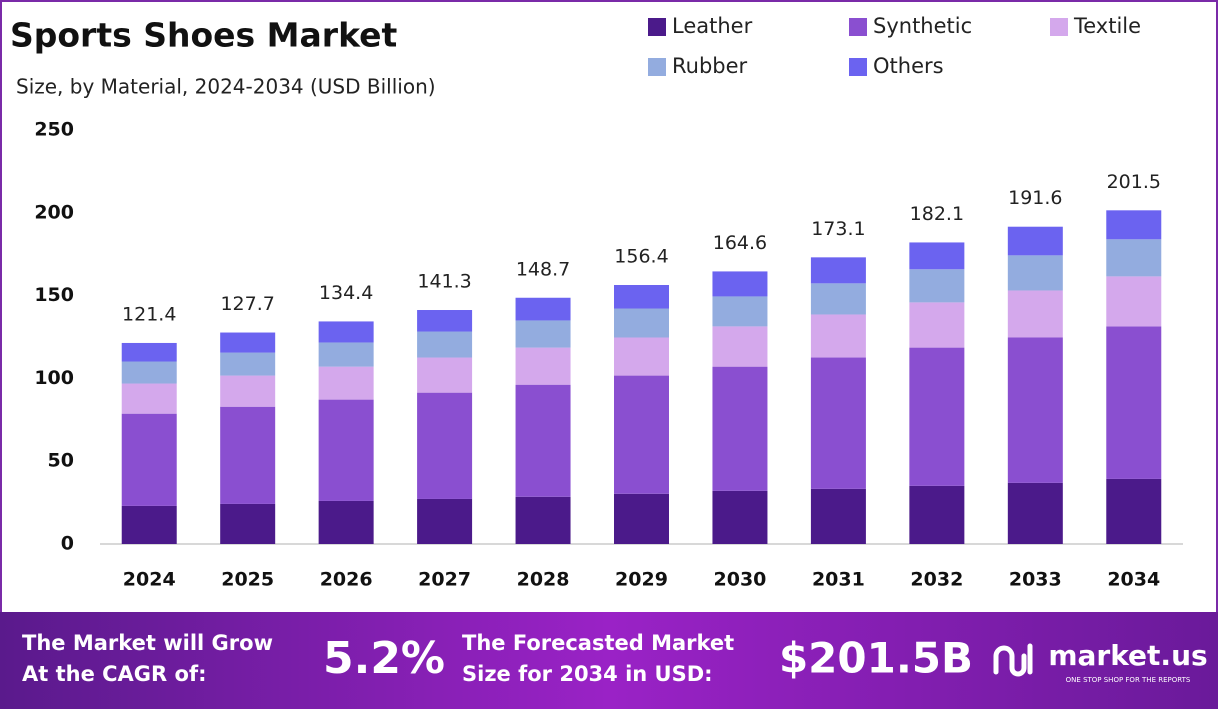  Describe the element at coordinates (838, 580) in the screenshot. I see `x-tick-label: 2031` at that location.